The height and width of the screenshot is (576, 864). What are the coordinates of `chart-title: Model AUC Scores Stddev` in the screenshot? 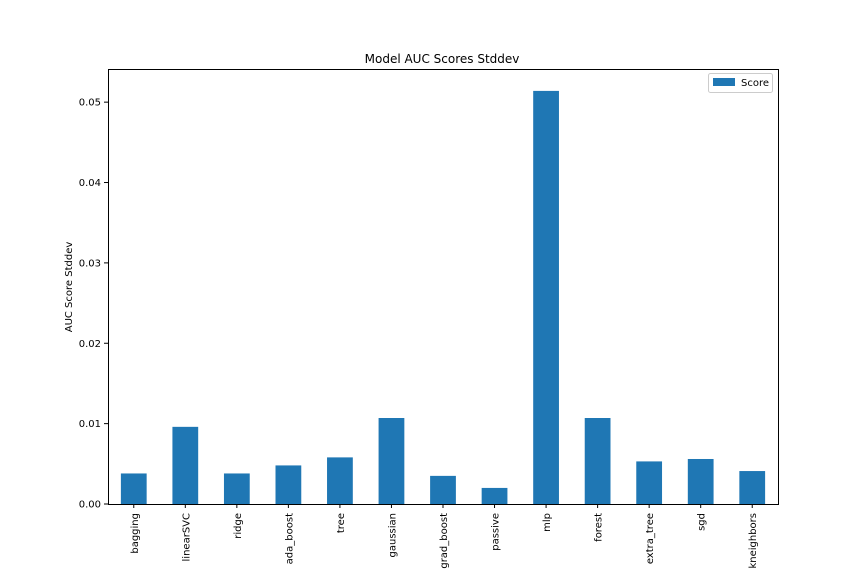 It's located at (442, 59).